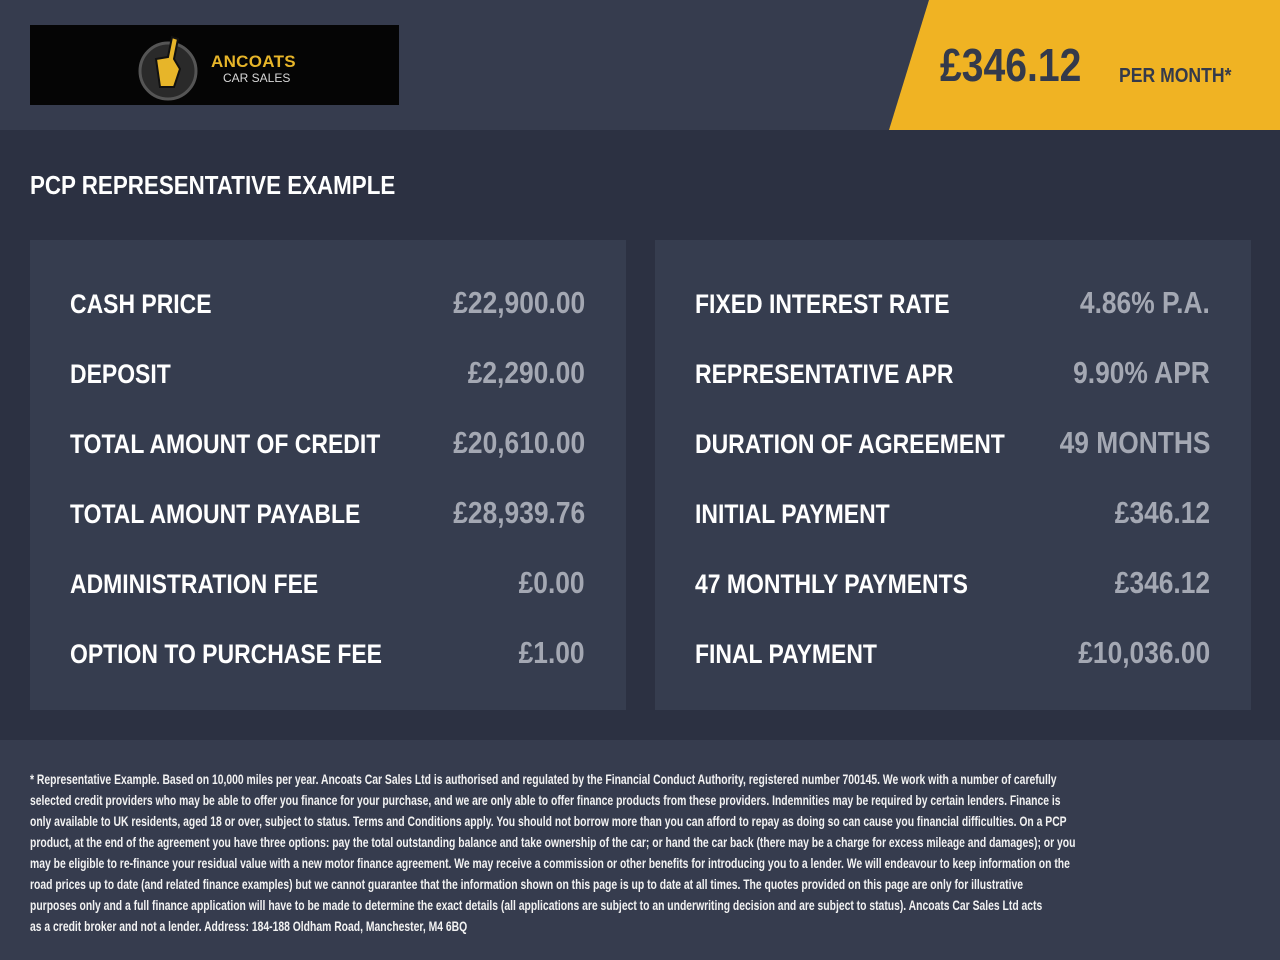 This screenshot has width=1280, height=960. I want to click on finance-row: DEPOSIT £2,290.00, so click(327, 375).